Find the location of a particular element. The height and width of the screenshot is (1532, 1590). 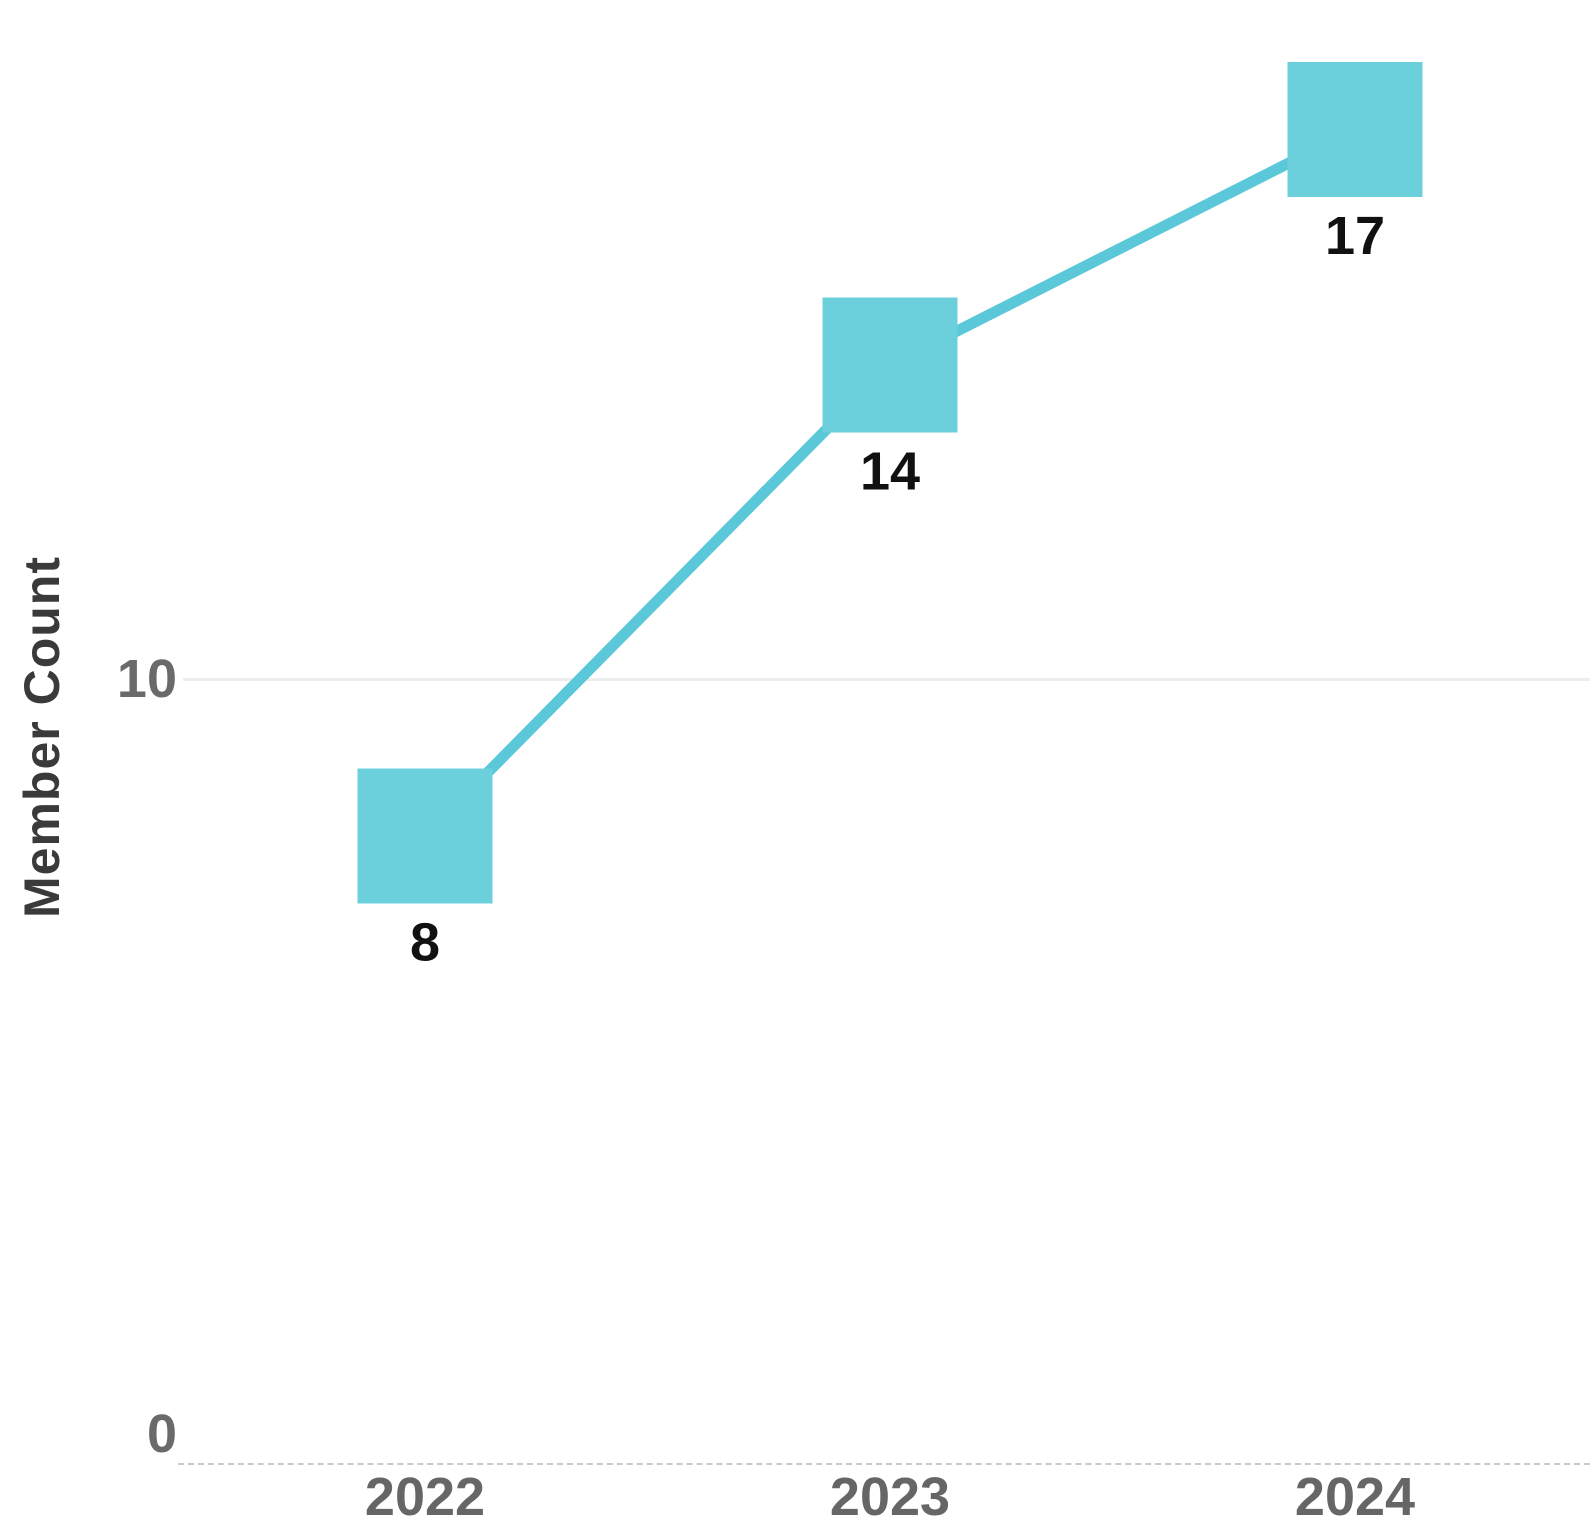

data-point-marker-2023 is located at coordinates (890, 365).